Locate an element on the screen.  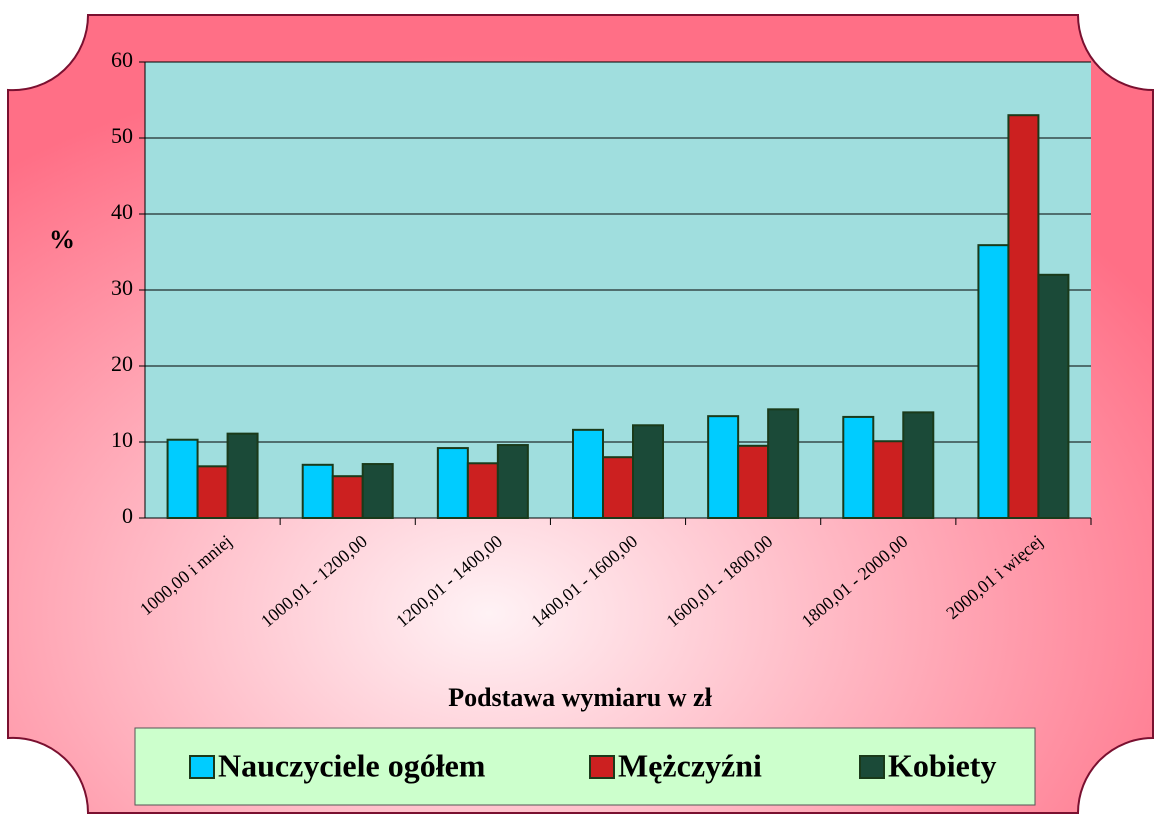
y-tick-label: 60 is located at coordinates (122, 59).